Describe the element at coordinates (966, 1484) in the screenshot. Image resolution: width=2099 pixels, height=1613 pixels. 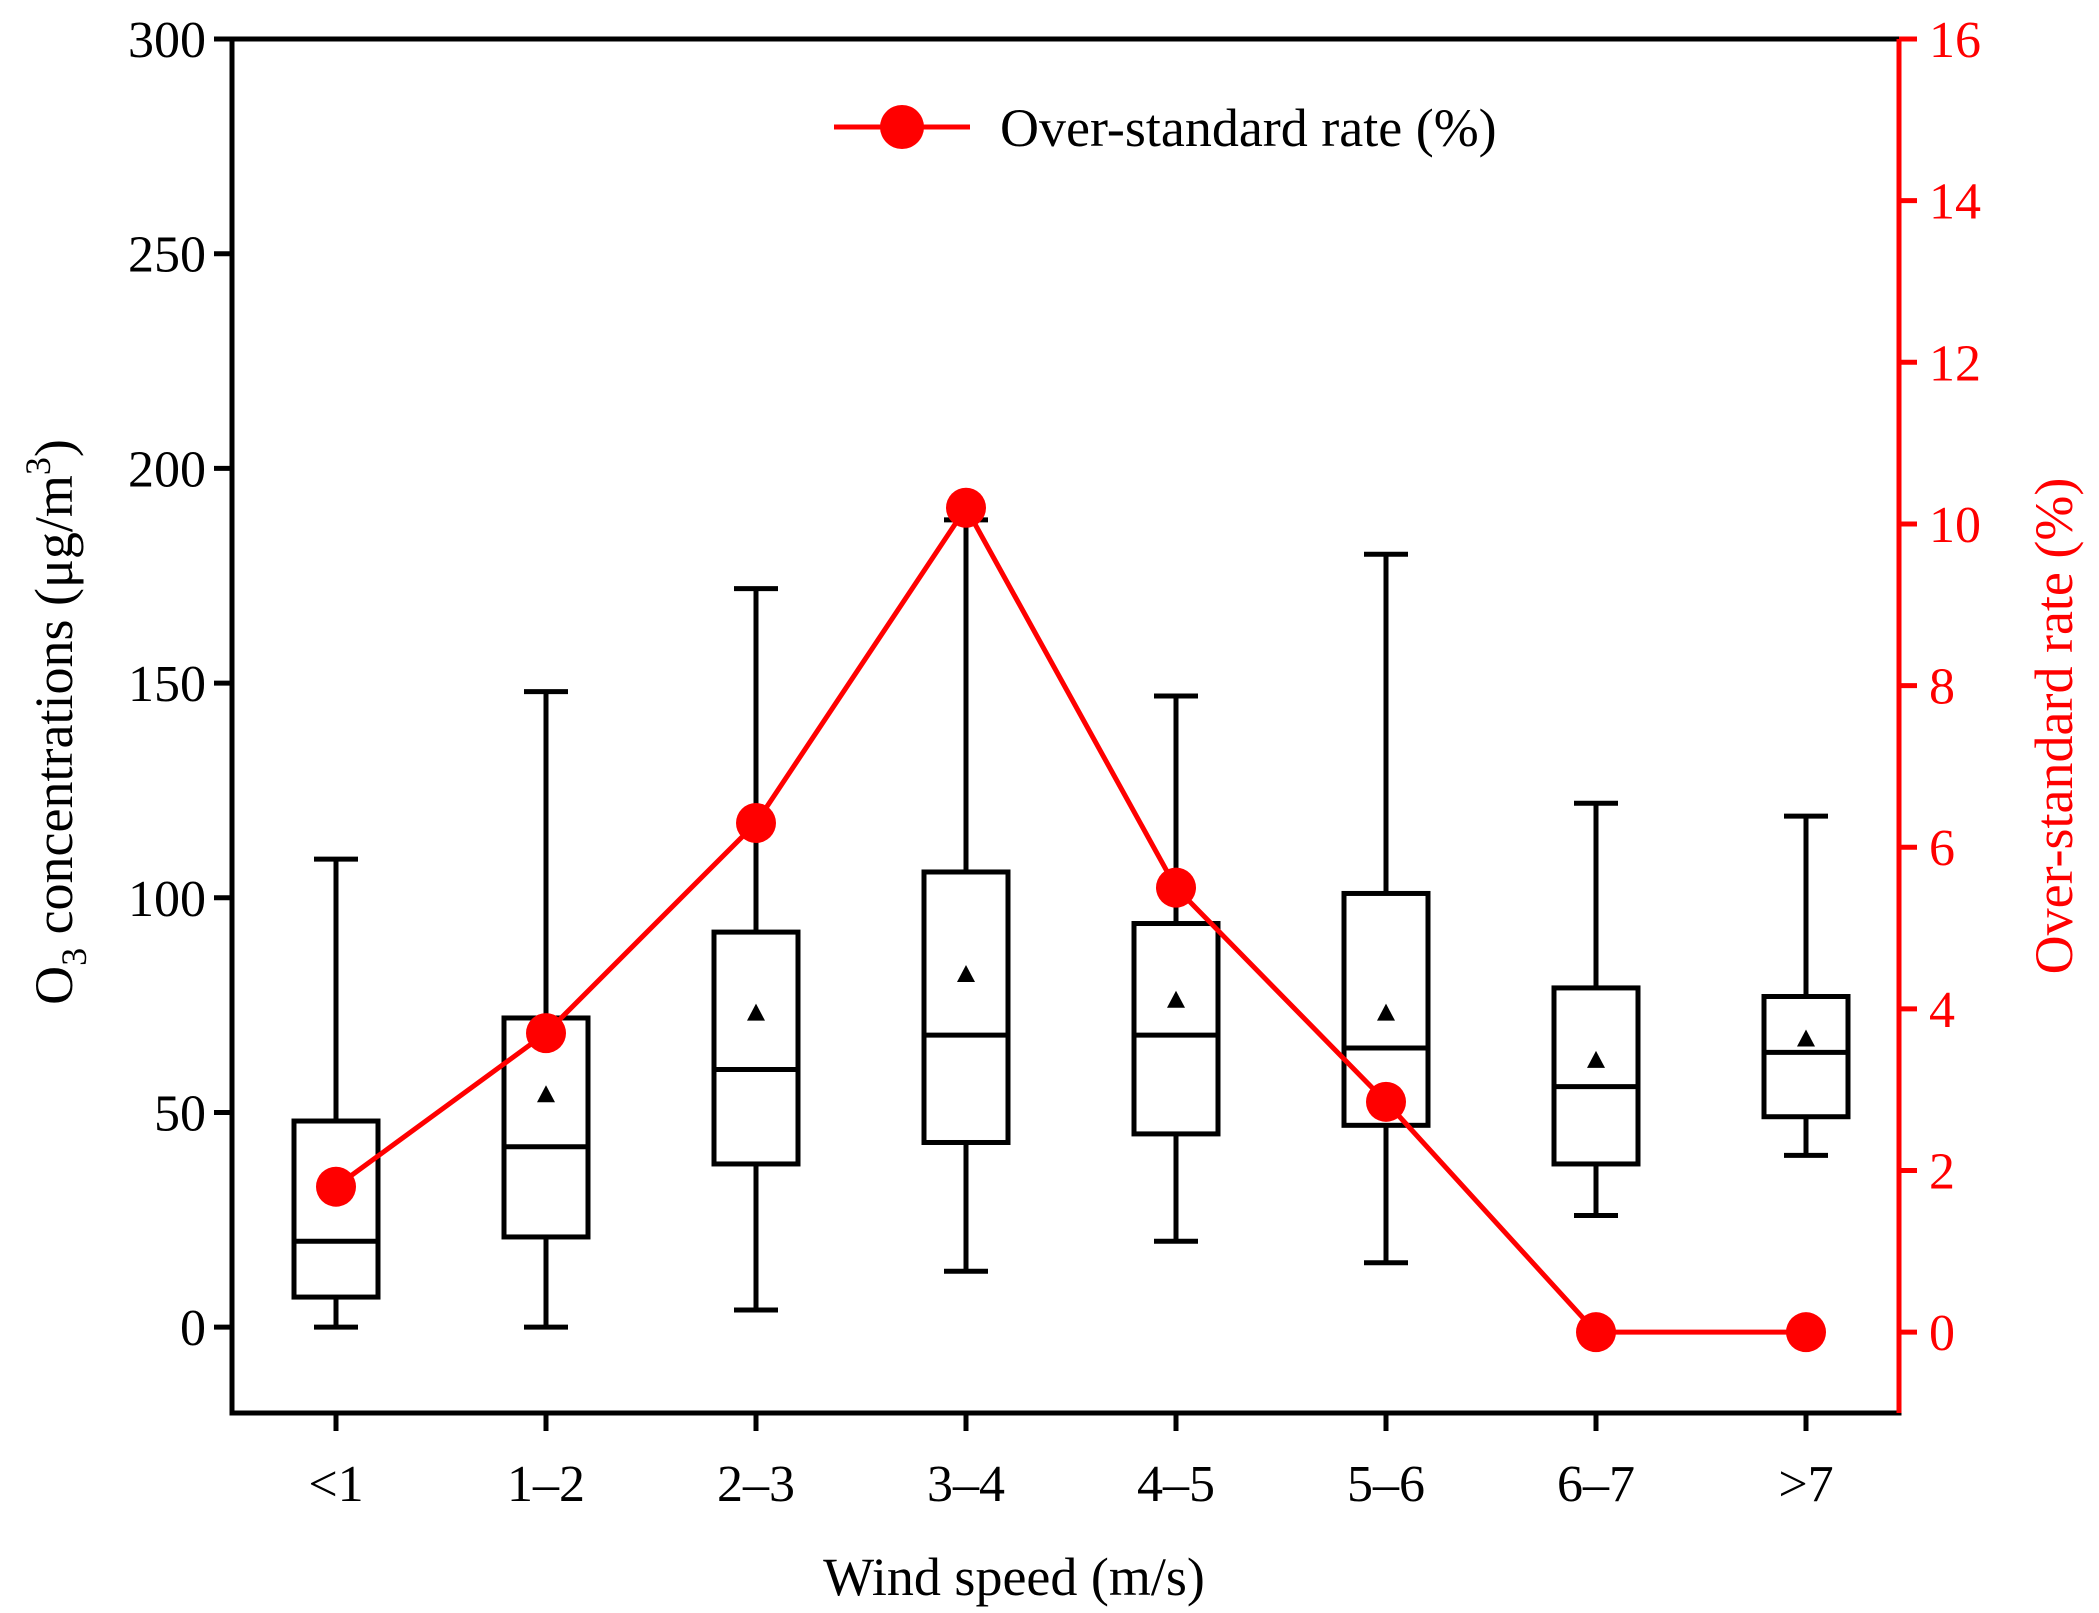
I see `x-tick-label: 3–4` at that location.